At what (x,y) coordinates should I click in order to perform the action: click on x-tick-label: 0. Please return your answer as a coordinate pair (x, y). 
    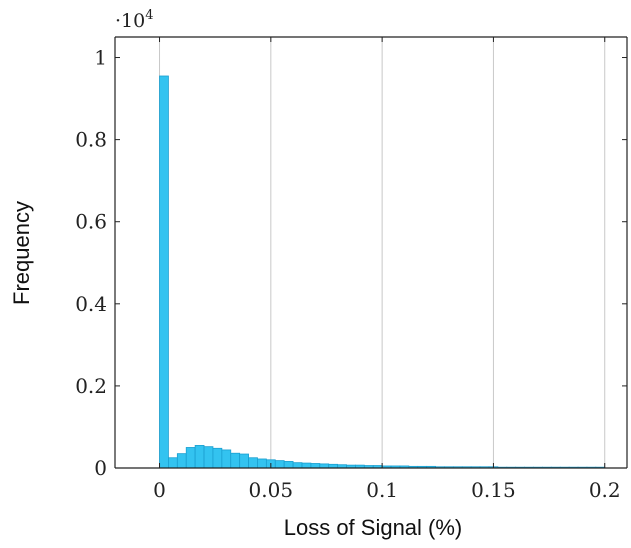
    Looking at the image, I should click on (159, 490).